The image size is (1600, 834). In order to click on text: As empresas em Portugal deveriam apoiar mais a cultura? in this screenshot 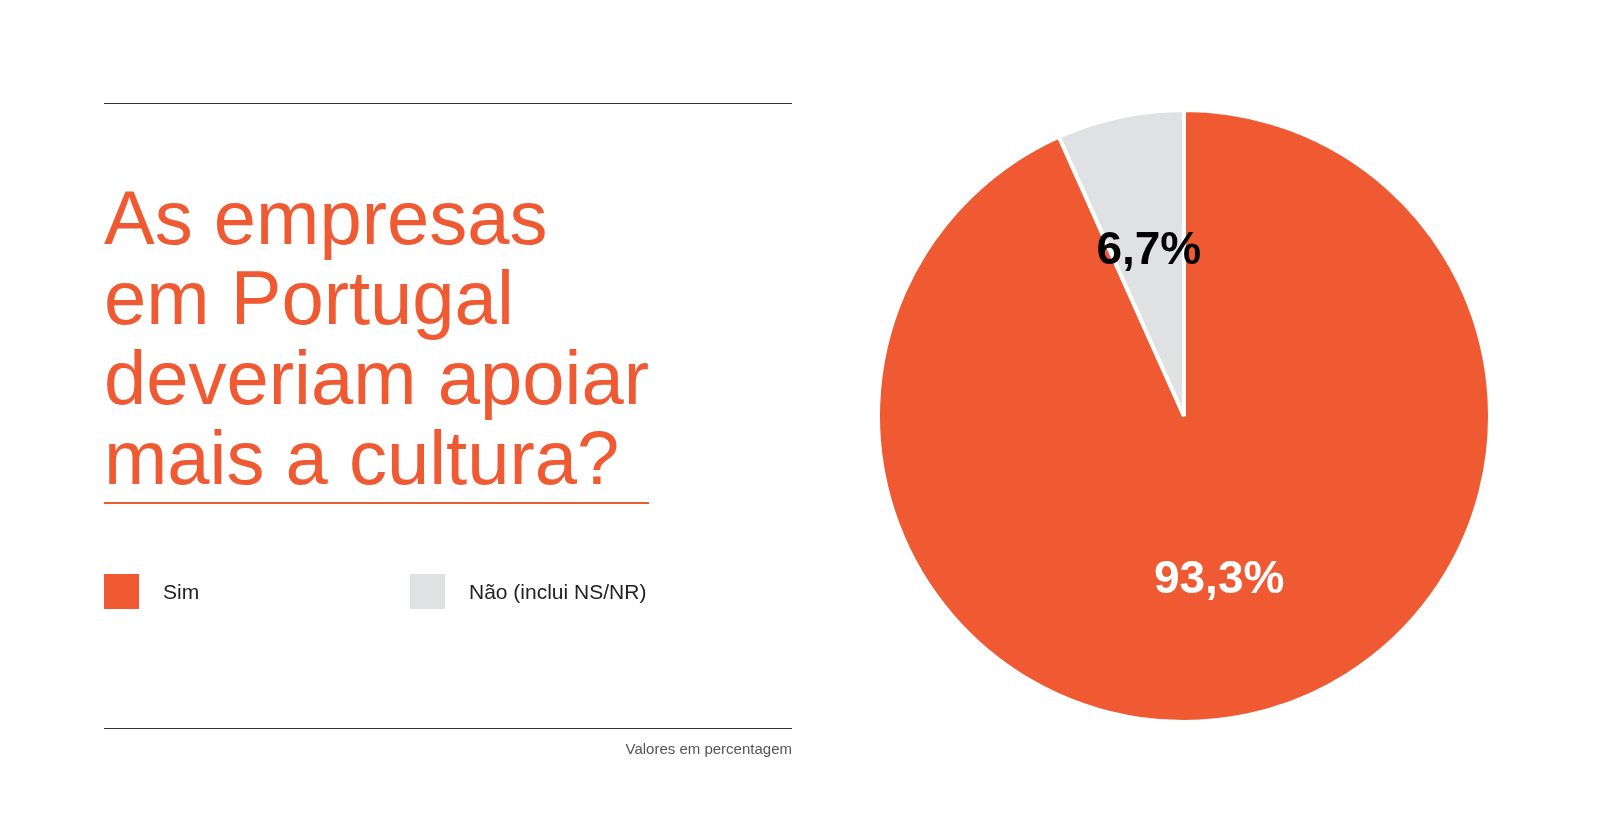, I will do `click(376, 339)`.